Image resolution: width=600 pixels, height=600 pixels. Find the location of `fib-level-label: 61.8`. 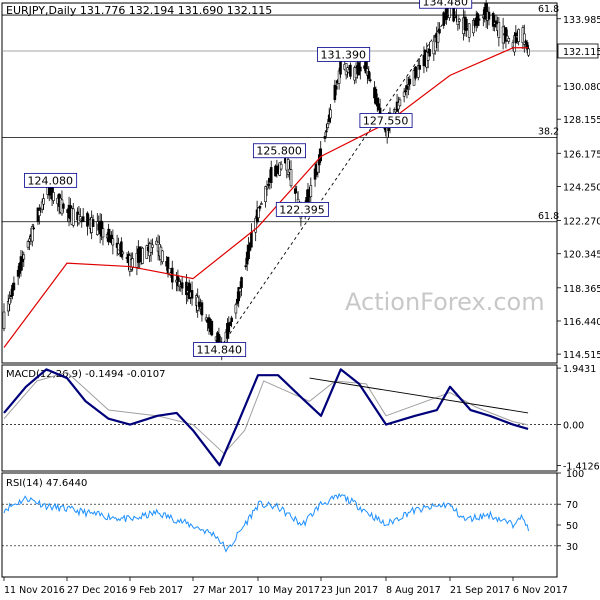

fib-level-label: 61.8 is located at coordinates (548, 216).